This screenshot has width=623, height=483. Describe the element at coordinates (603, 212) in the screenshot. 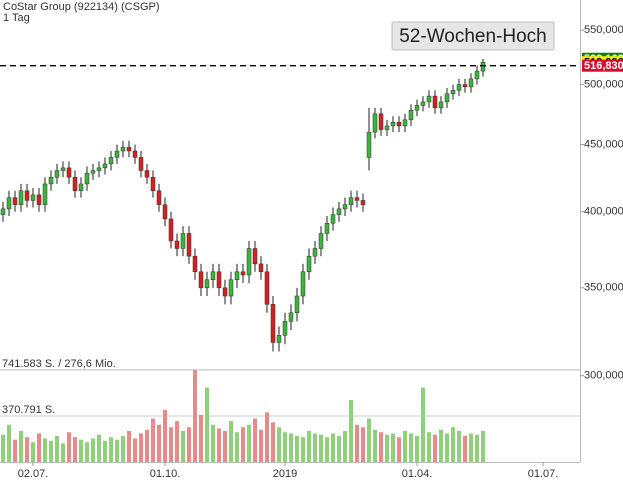

I see `y-tick-label: 400,000` at that location.